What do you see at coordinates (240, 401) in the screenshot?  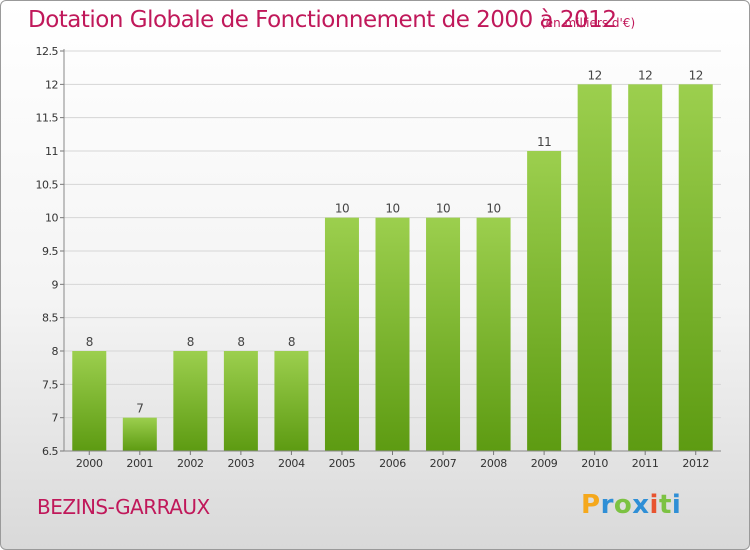 I see `bar-2003` at bounding box center [240, 401].